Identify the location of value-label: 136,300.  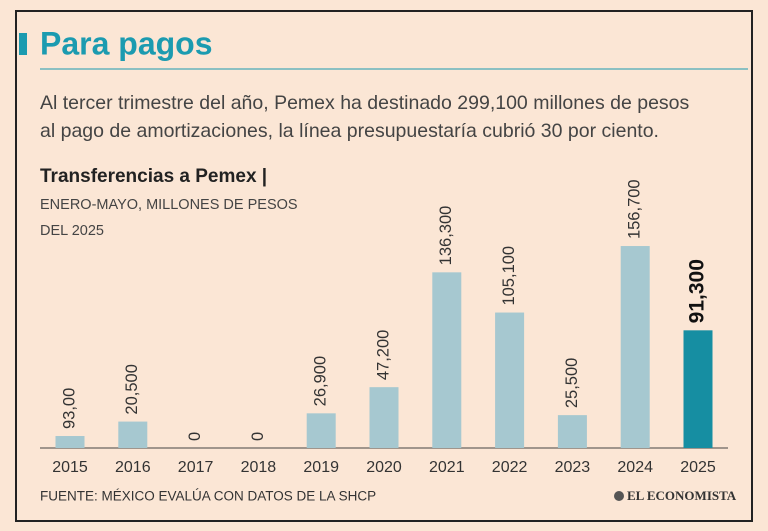
(446, 236).